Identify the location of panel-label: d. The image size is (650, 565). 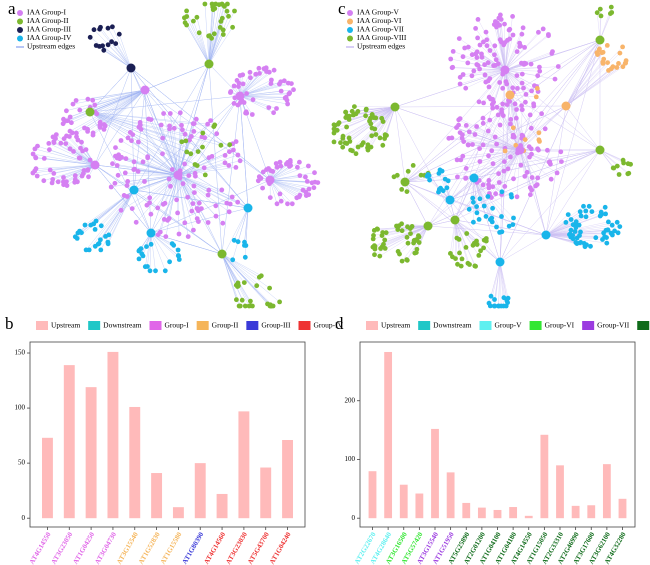
(339, 323).